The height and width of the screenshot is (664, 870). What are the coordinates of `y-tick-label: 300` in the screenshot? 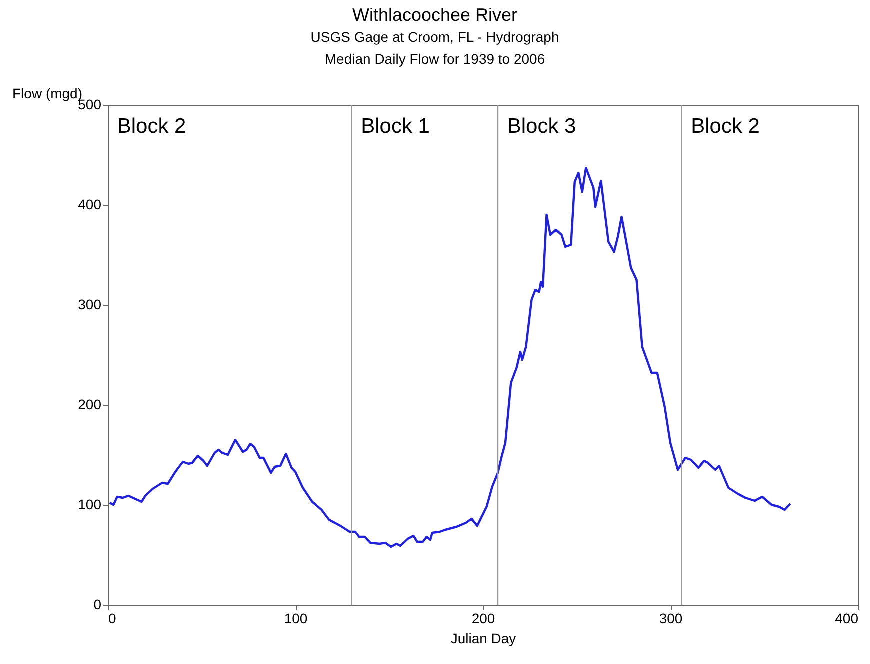 It's located at (90, 304).